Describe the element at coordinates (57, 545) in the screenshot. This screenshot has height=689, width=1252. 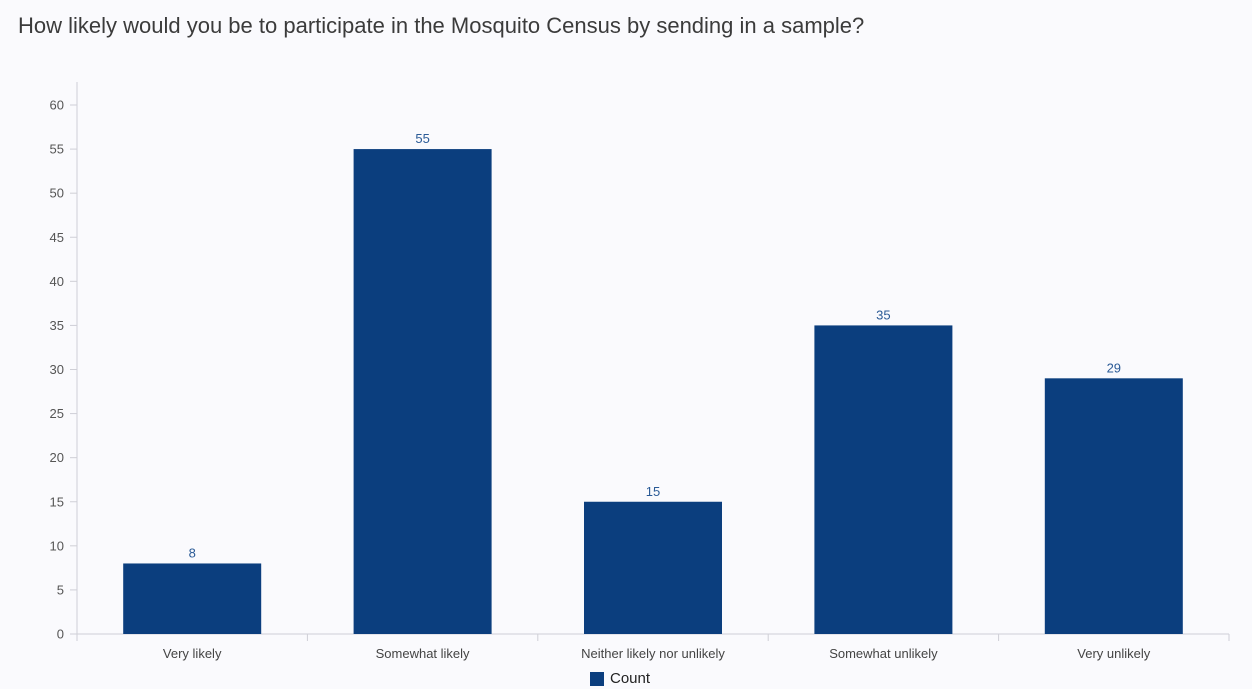
I see `y-tick-label: 10` at that location.